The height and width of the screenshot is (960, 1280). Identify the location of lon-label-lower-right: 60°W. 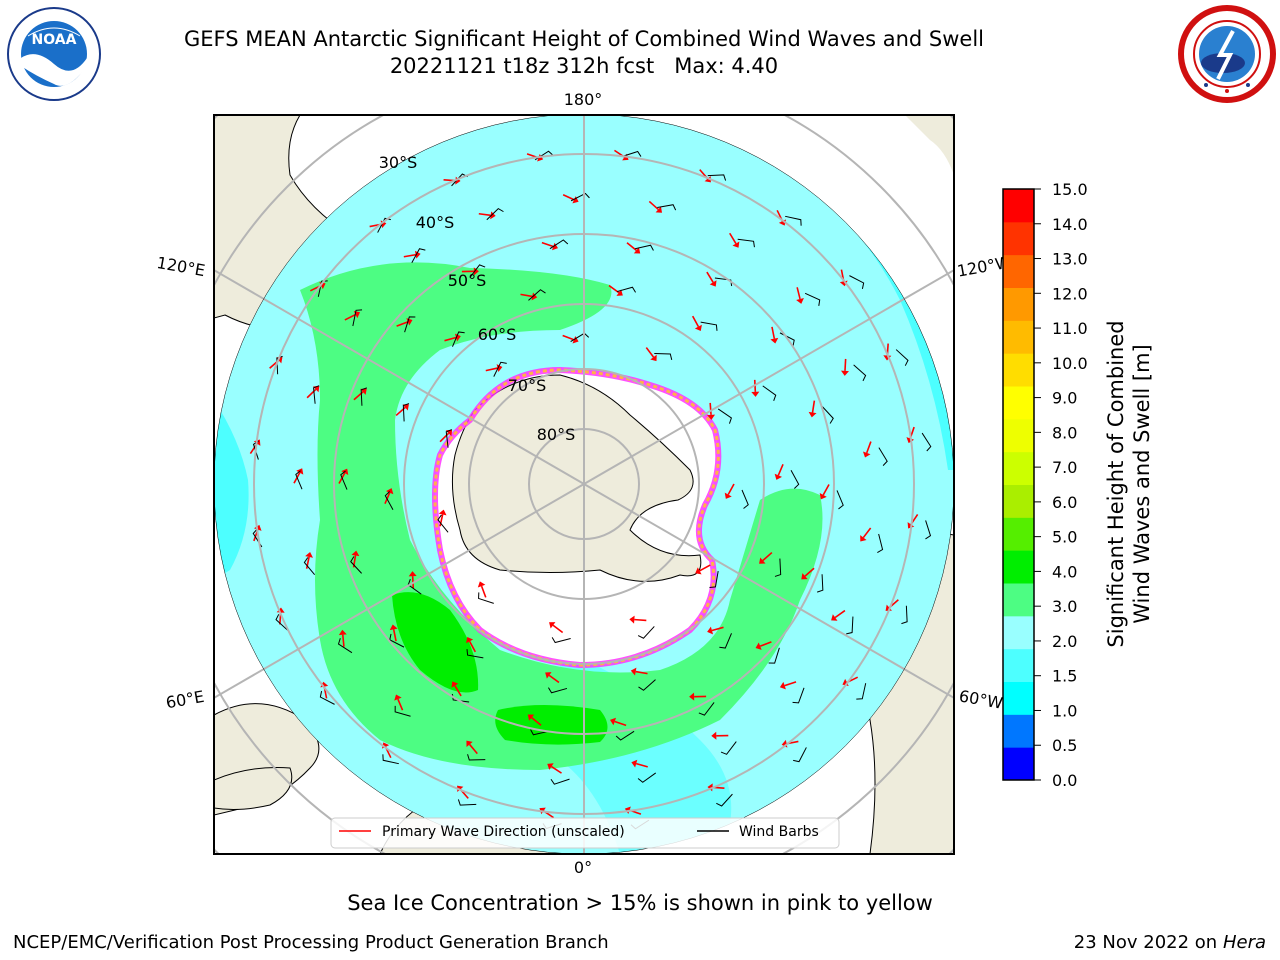
(981, 699).